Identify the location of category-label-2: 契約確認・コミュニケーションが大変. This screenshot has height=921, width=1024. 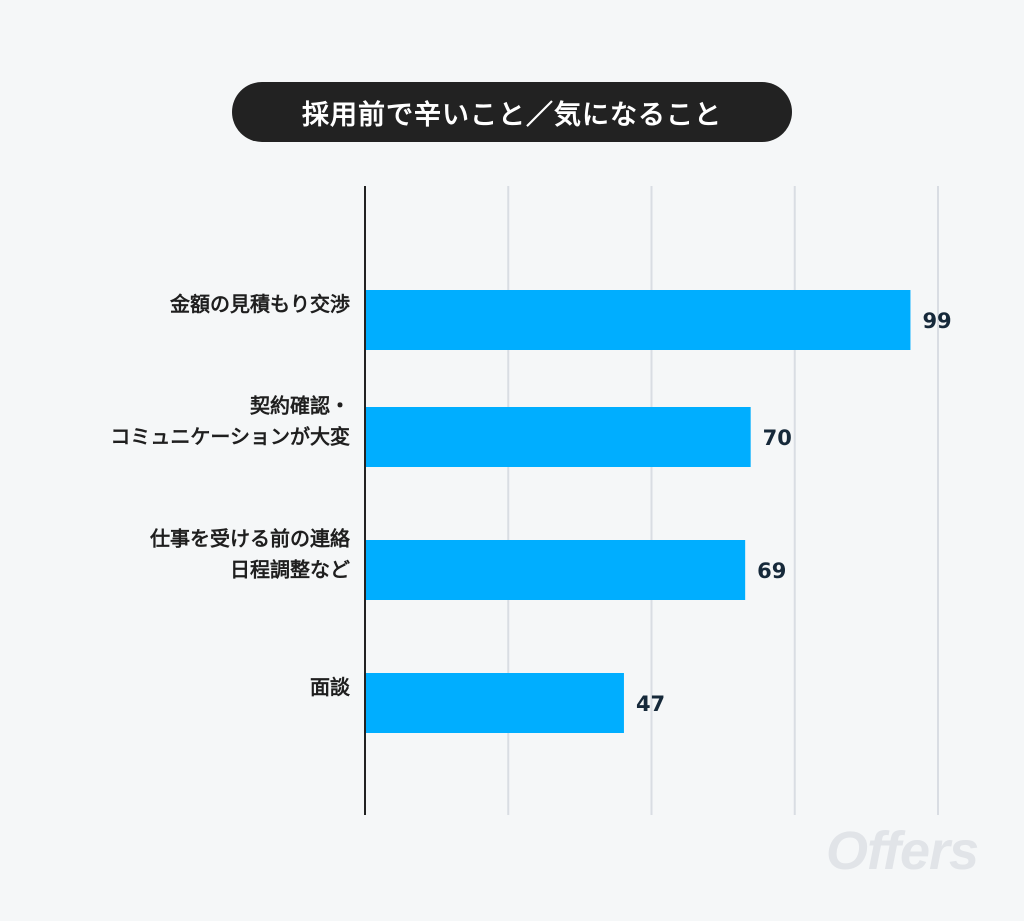
(230, 421).